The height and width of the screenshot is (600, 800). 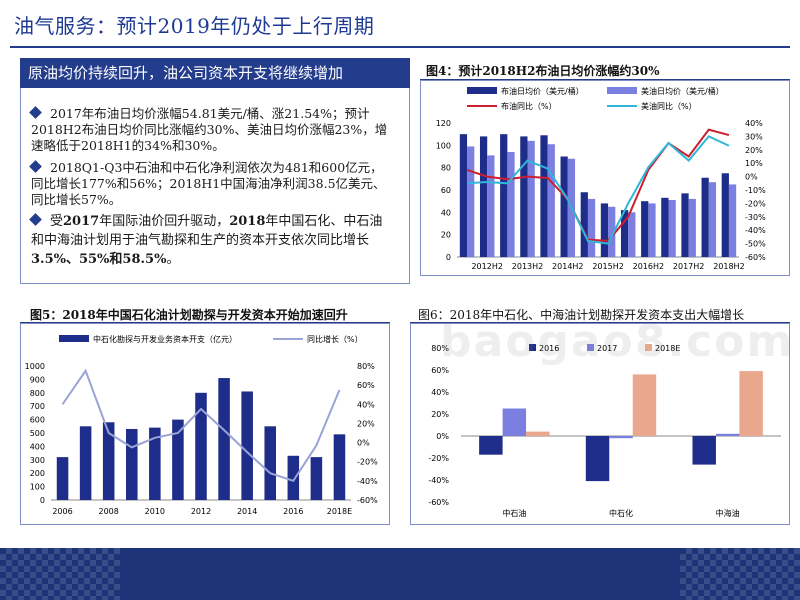 I want to click on y-left-tick: 1000, so click(x=35, y=366).